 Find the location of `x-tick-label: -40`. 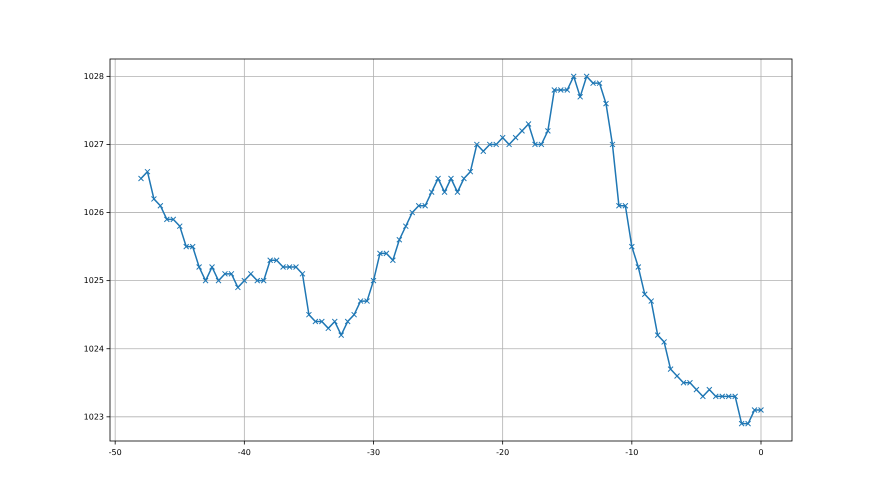

x-tick-label: -40 is located at coordinates (244, 452).